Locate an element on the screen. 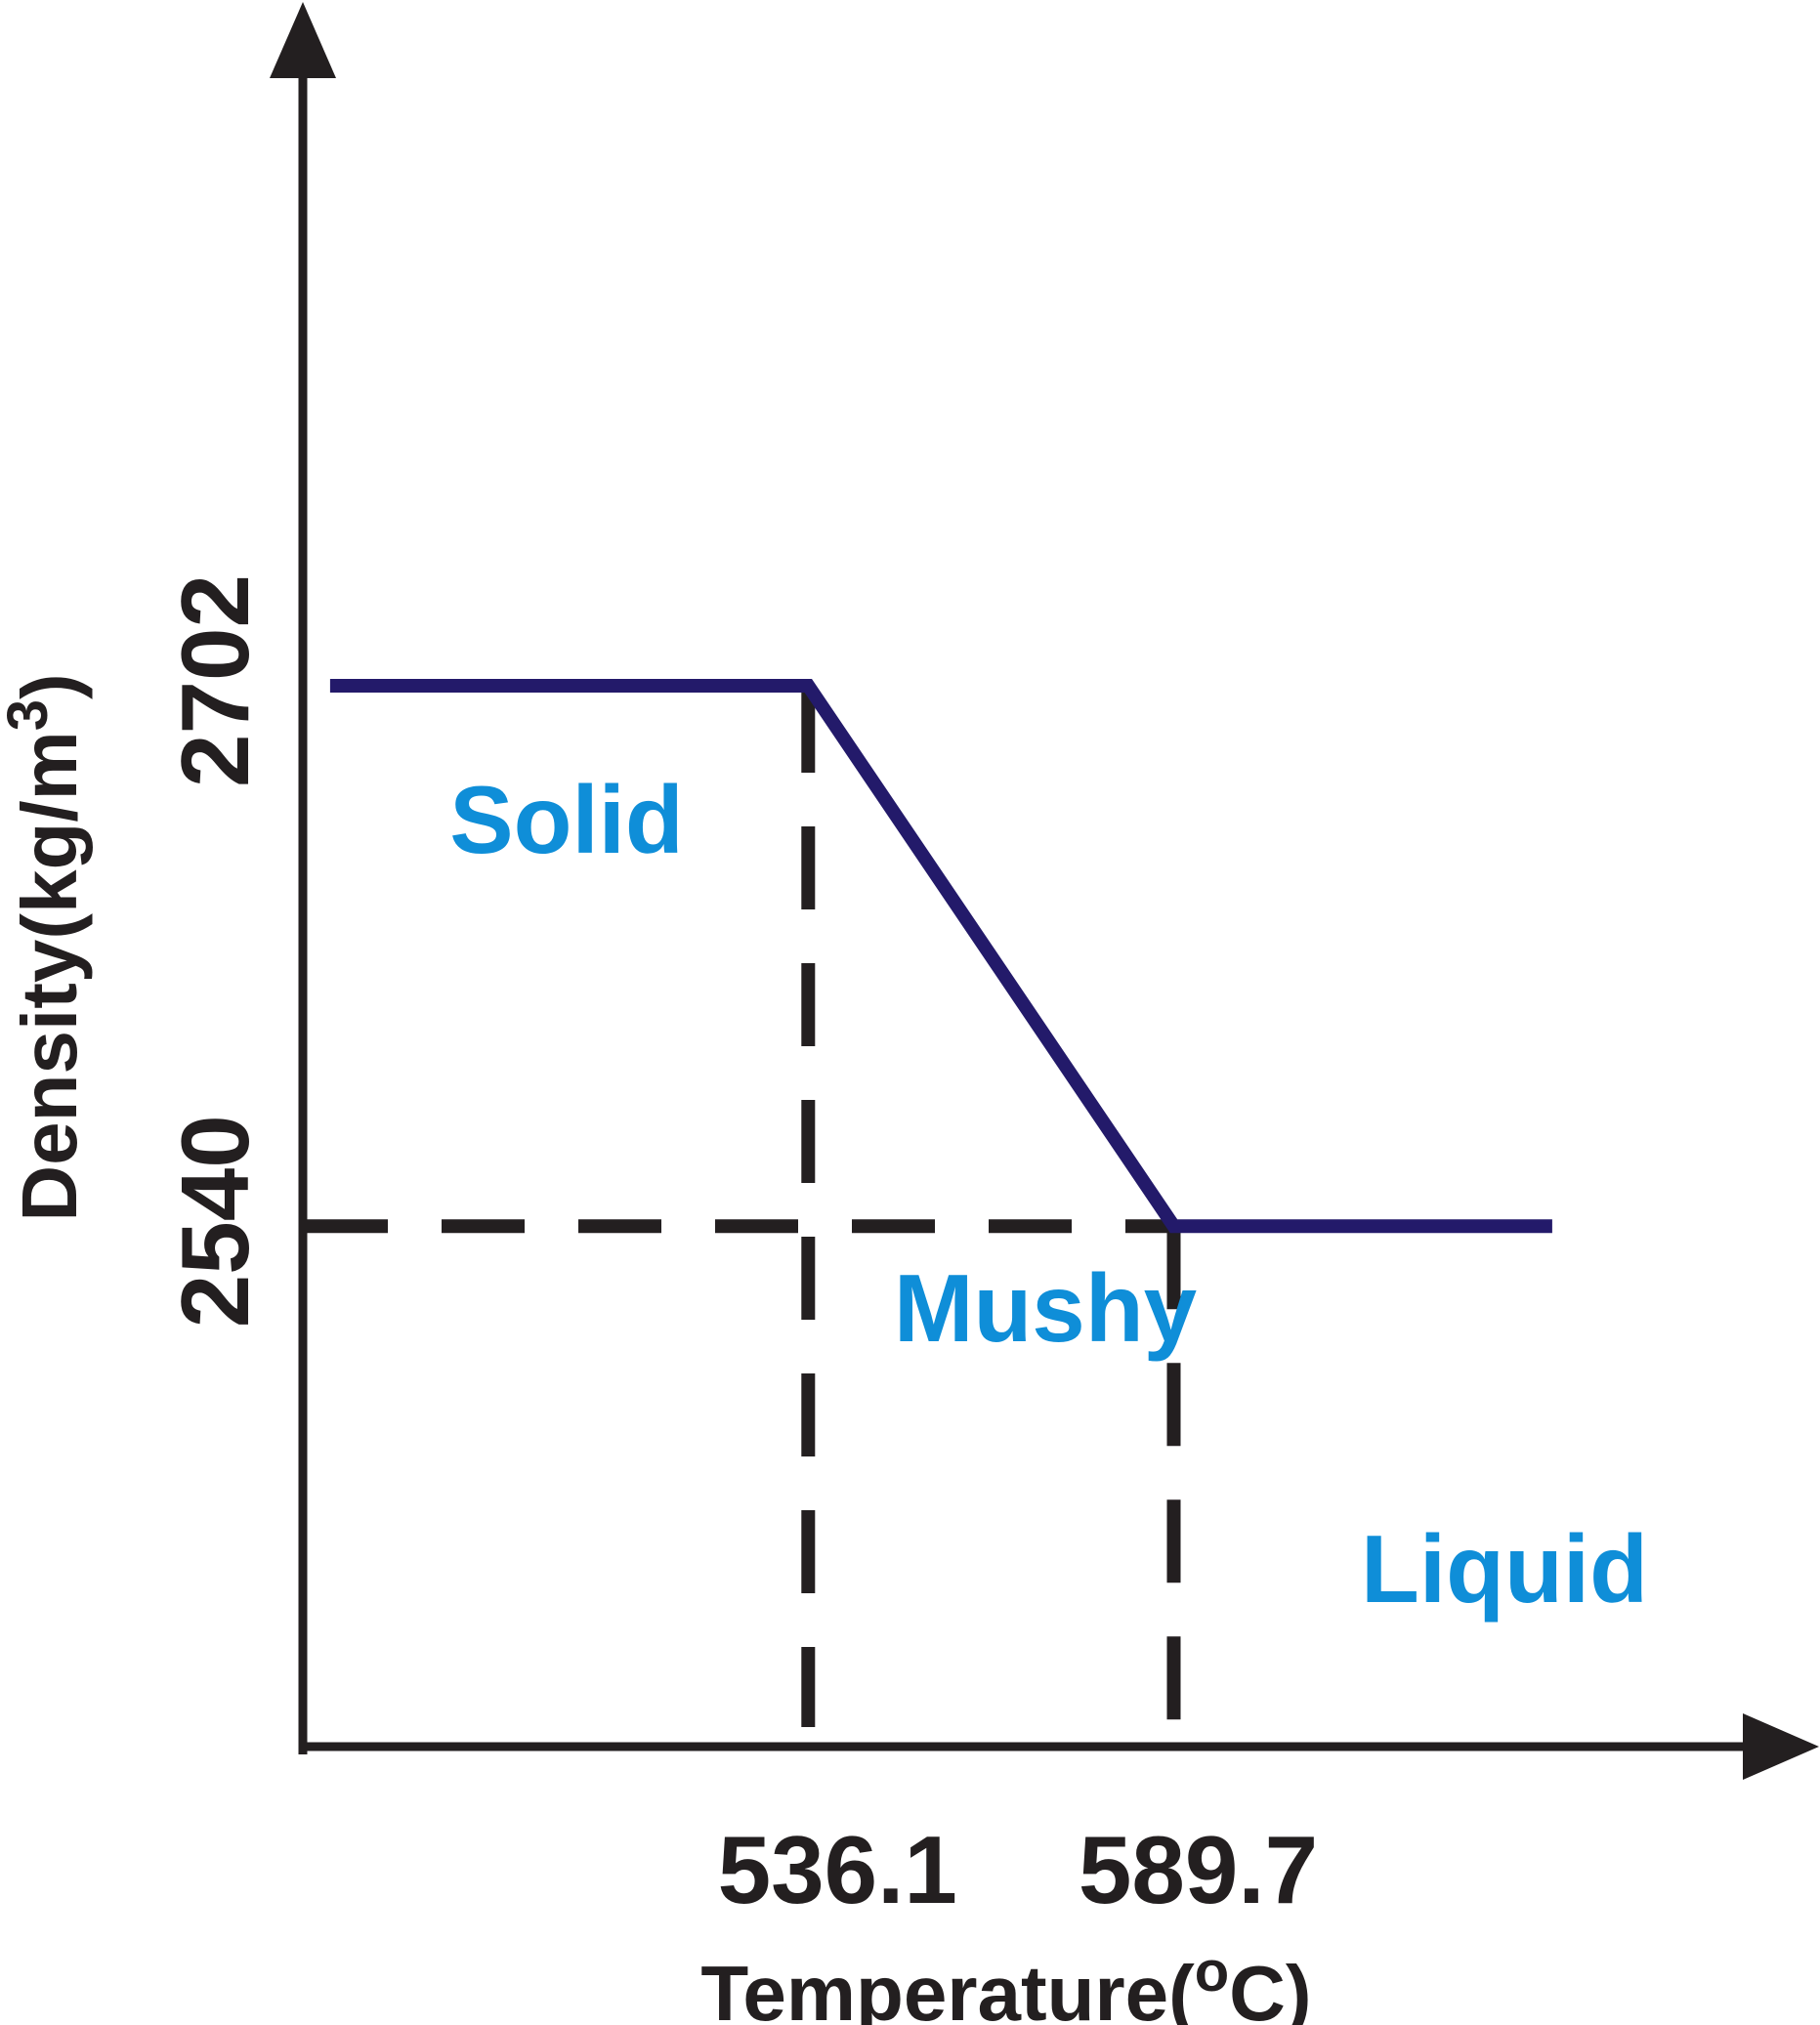  y-axis-title-sup: 3 is located at coordinates (30, 715).